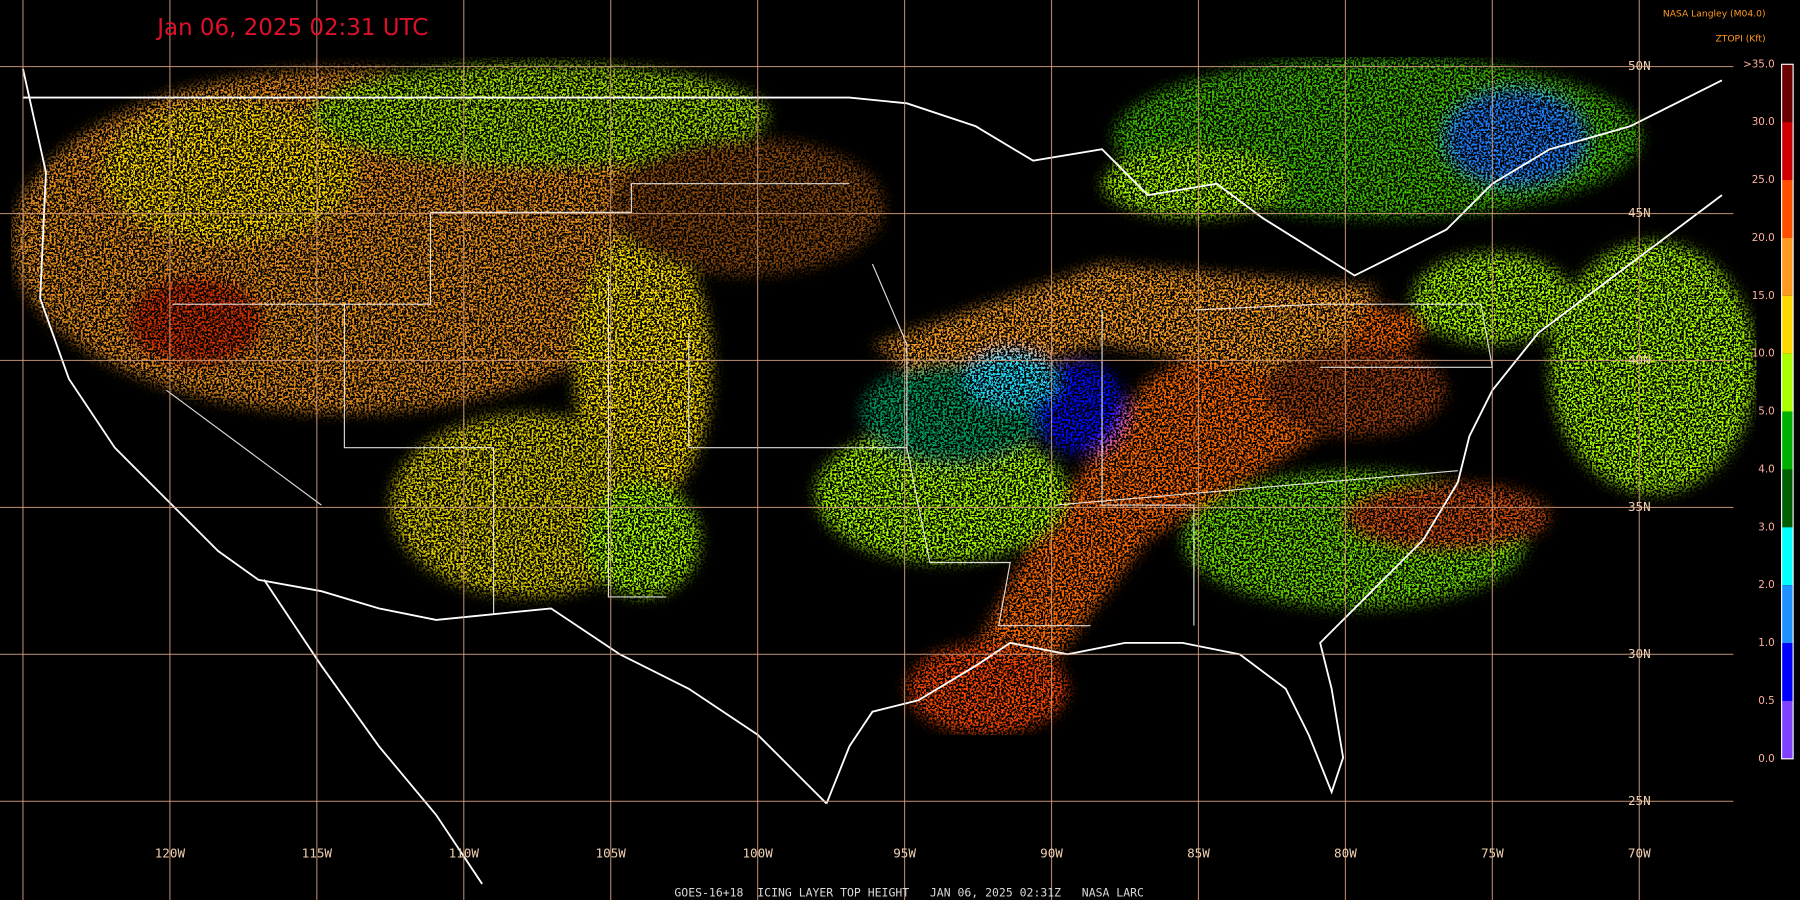  I want to click on longitude-label: 70W, so click(1639, 853).